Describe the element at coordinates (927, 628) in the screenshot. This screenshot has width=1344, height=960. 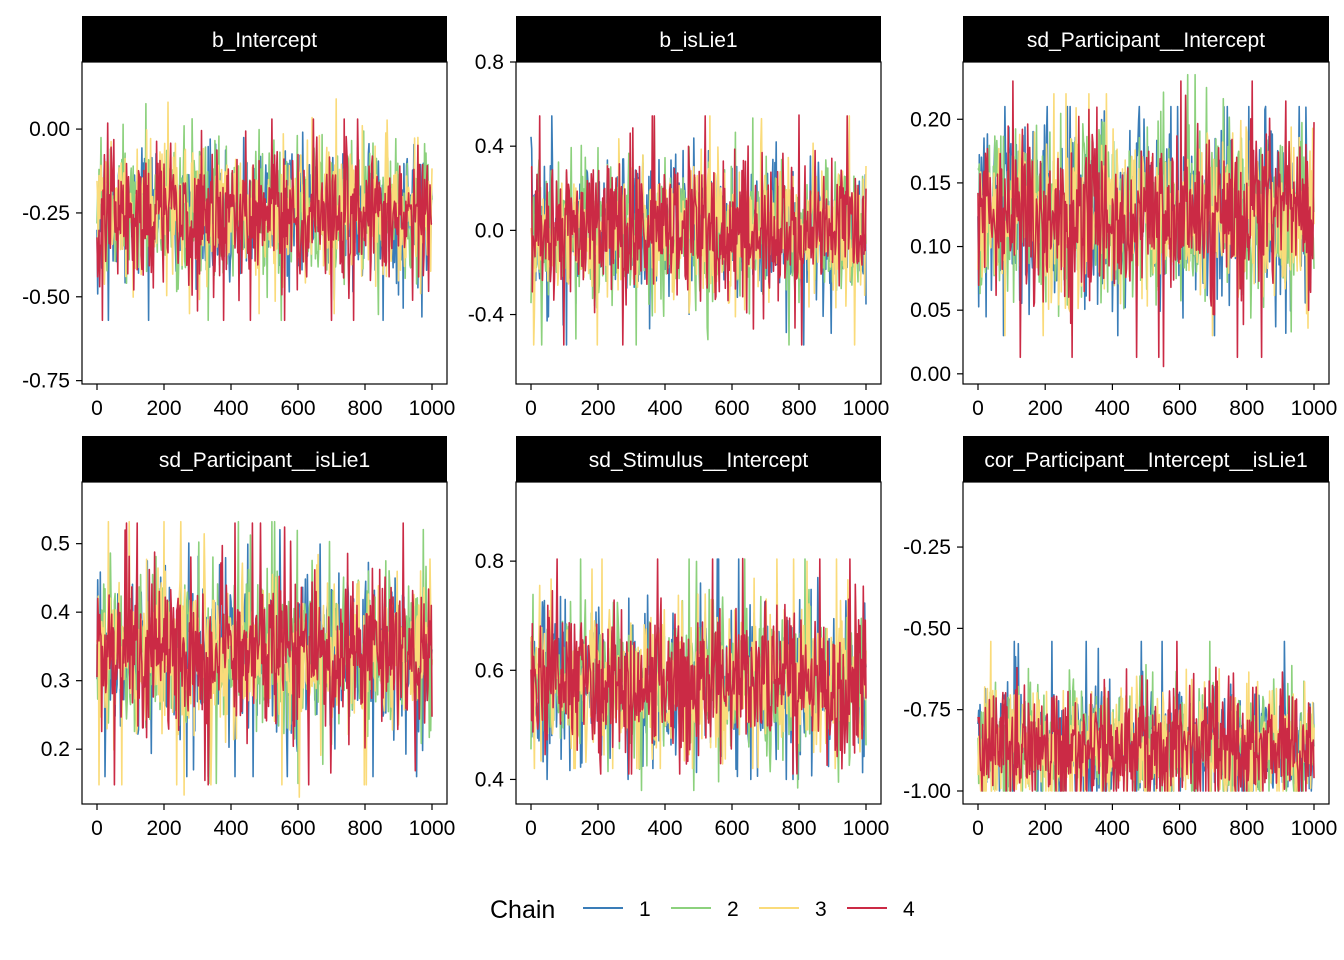
I see `y-tick-label: -0.50` at that location.